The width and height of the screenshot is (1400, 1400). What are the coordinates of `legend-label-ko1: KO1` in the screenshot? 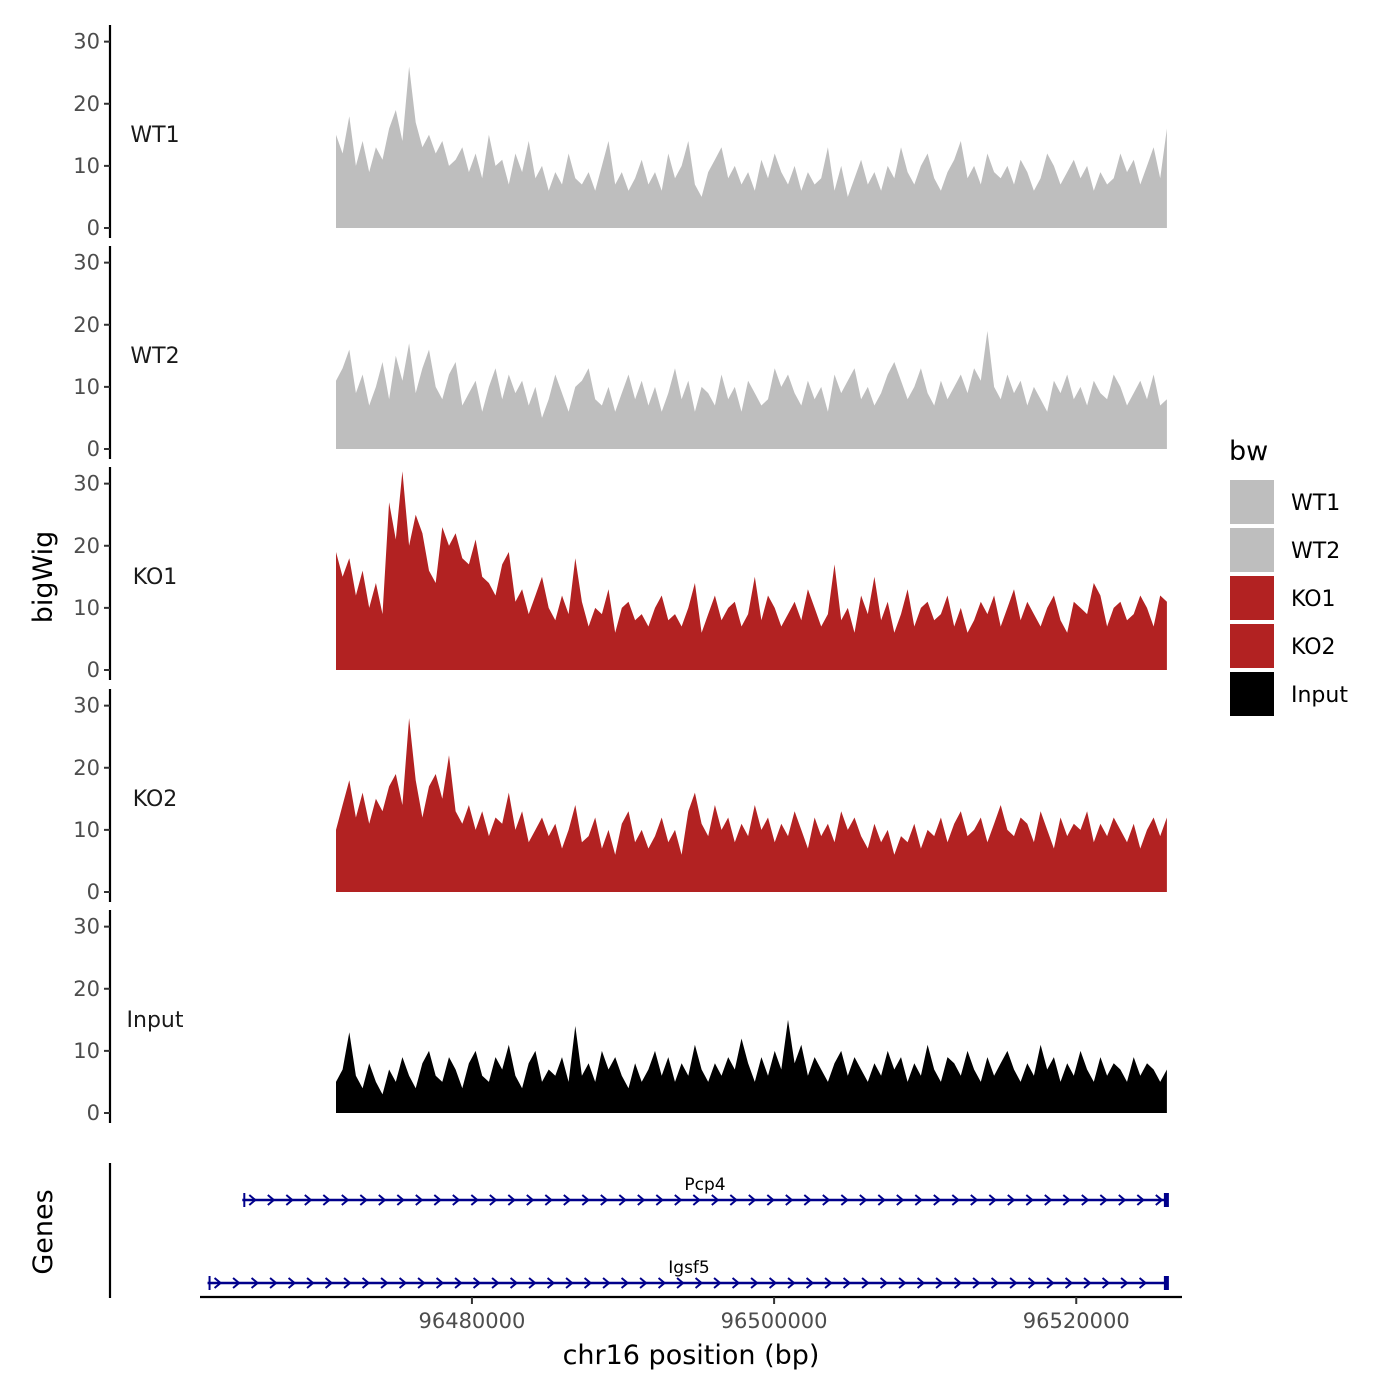 It's located at (1313, 599).